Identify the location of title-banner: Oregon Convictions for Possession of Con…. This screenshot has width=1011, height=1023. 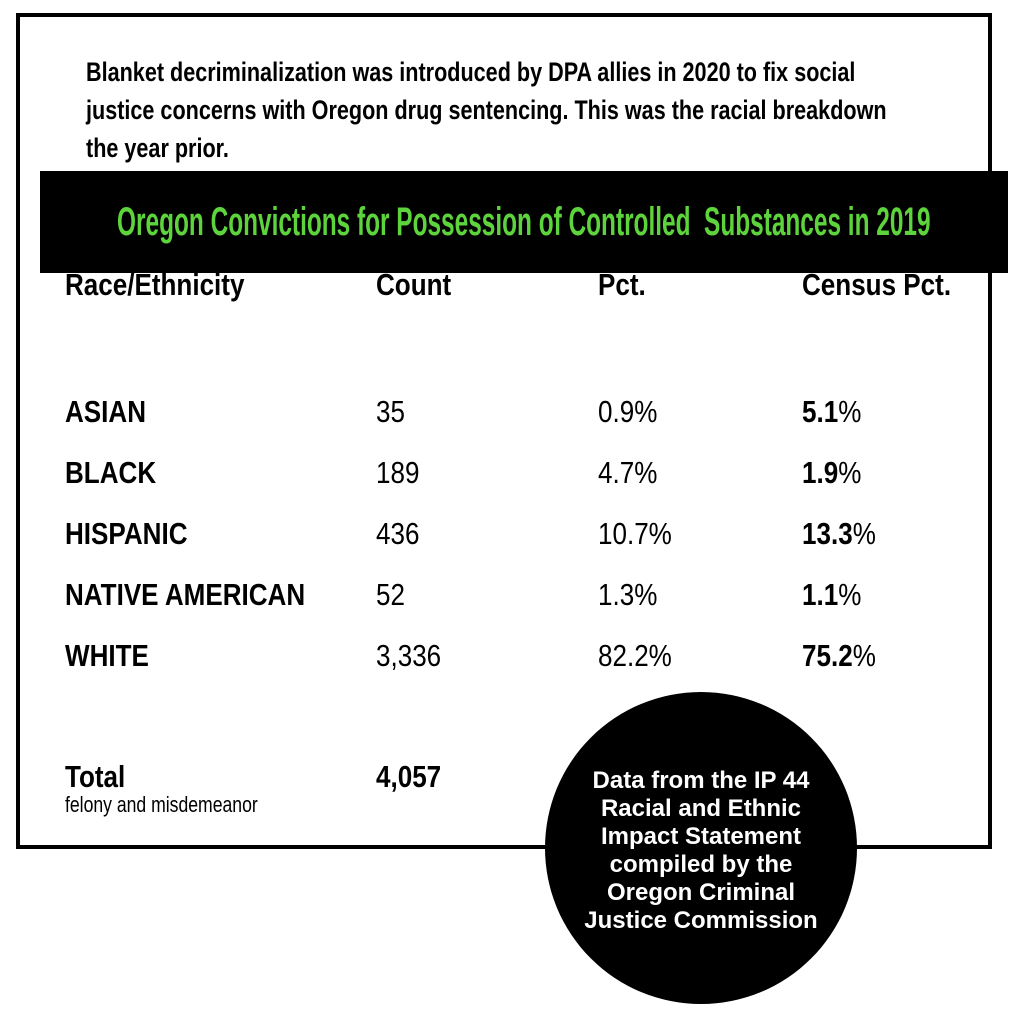
(524, 222).